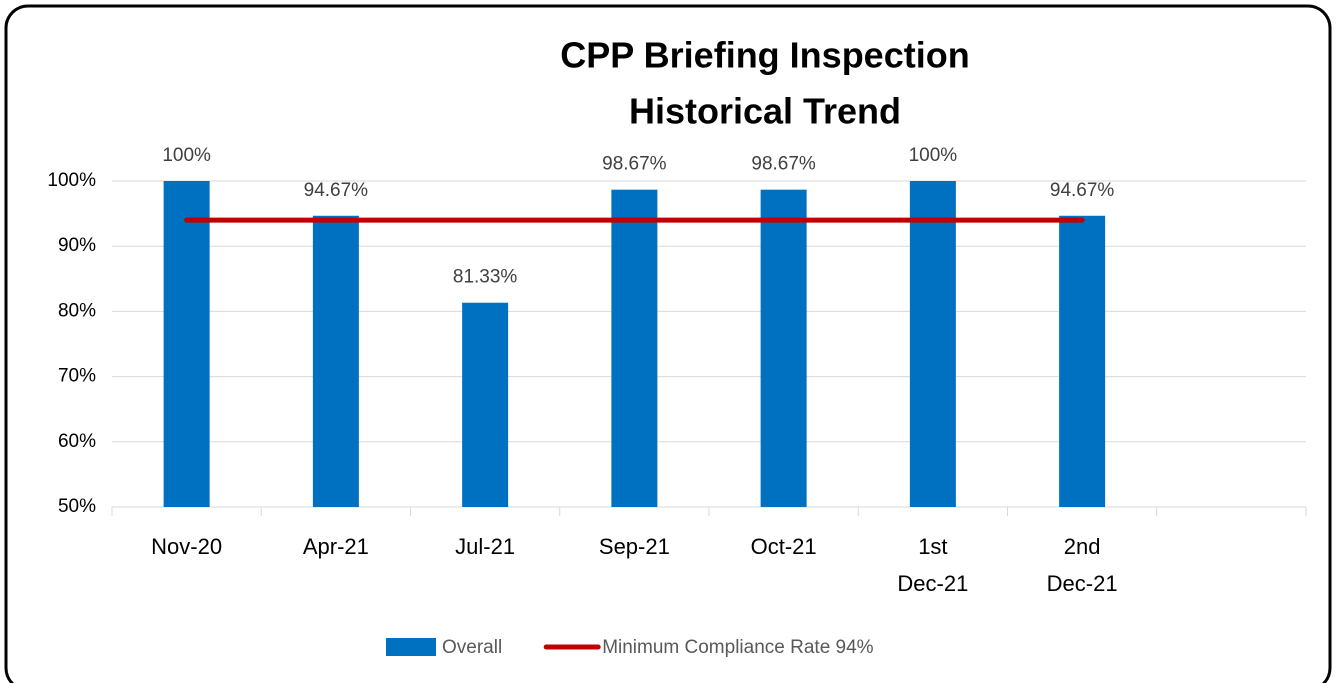  What do you see at coordinates (186, 546) in the screenshot?
I see `x-tick-label: Nov-20` at bounding box center [186, 546].